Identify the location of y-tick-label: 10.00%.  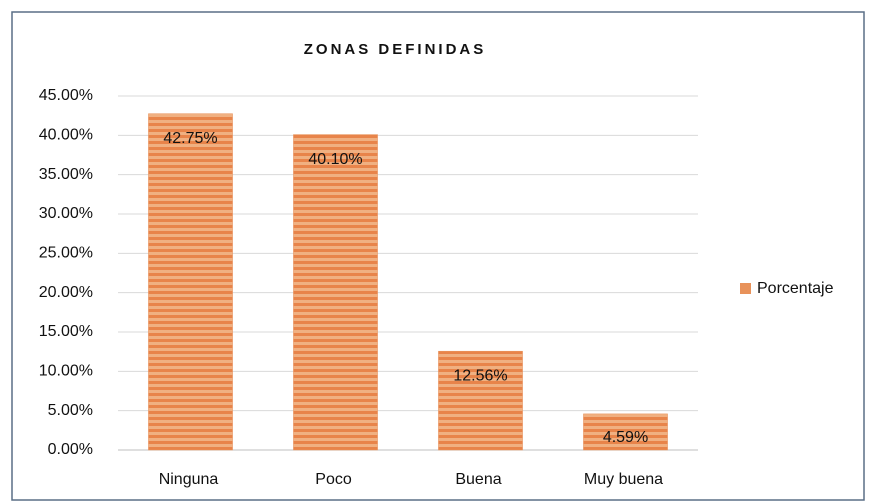
(66, 371).